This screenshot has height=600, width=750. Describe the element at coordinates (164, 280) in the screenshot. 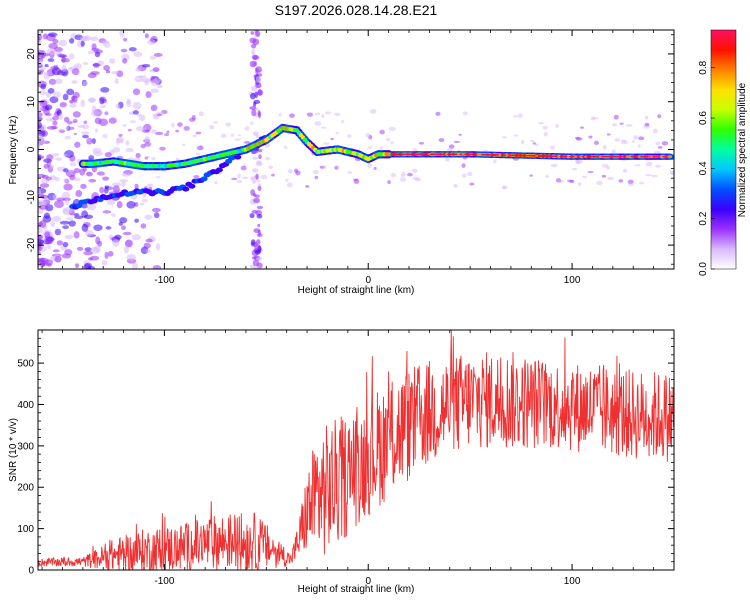

I see `spectrogram-xtick-label: -100` at that location.